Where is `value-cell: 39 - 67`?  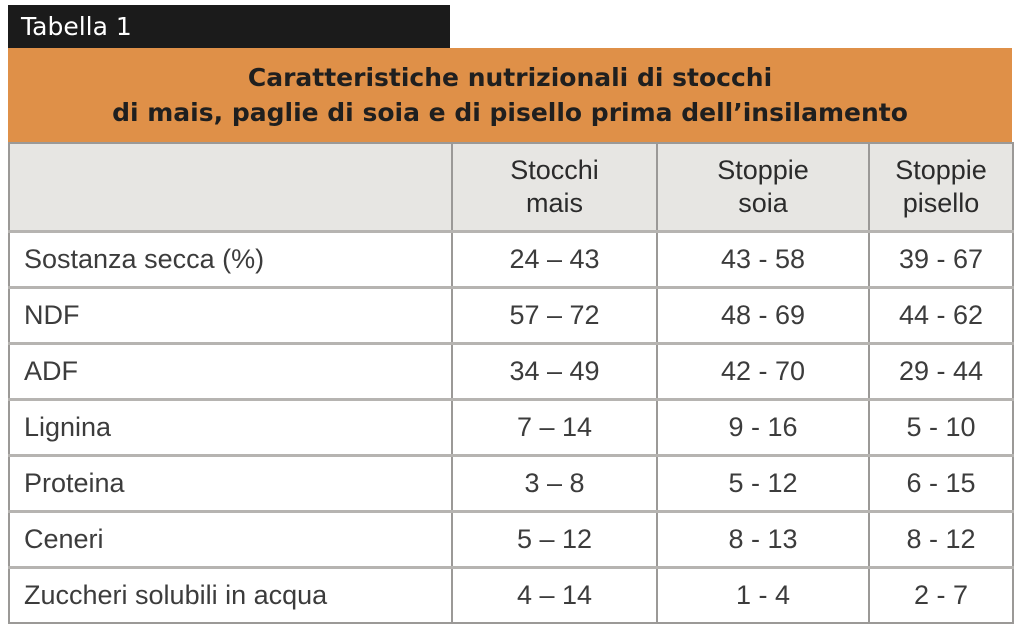
value-cell: 39 - 67 is located at coordinates (940, 259).